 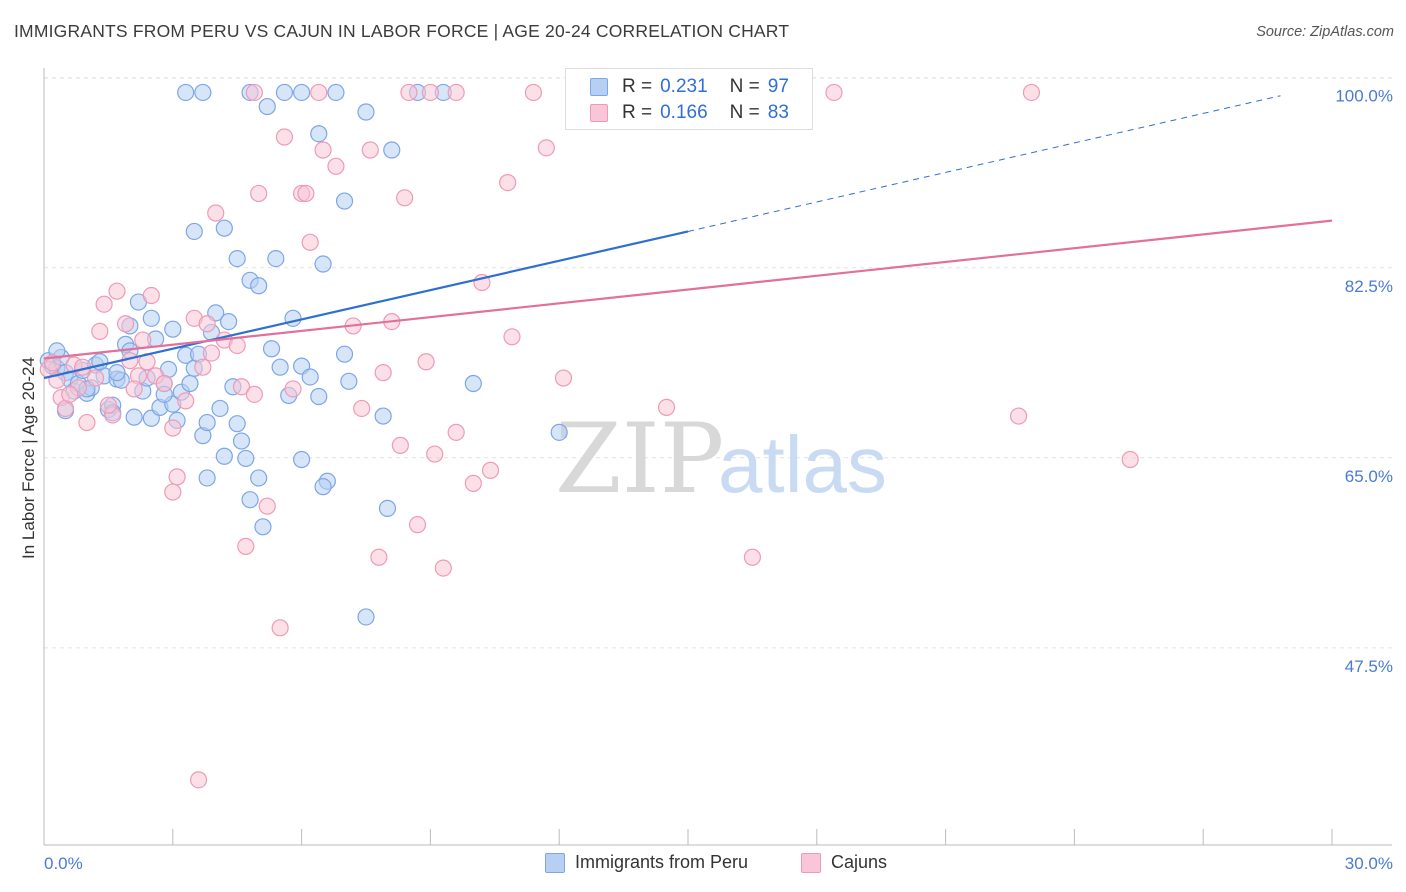 I want to click on cajun-trend-line, so click(x=688, y=289).